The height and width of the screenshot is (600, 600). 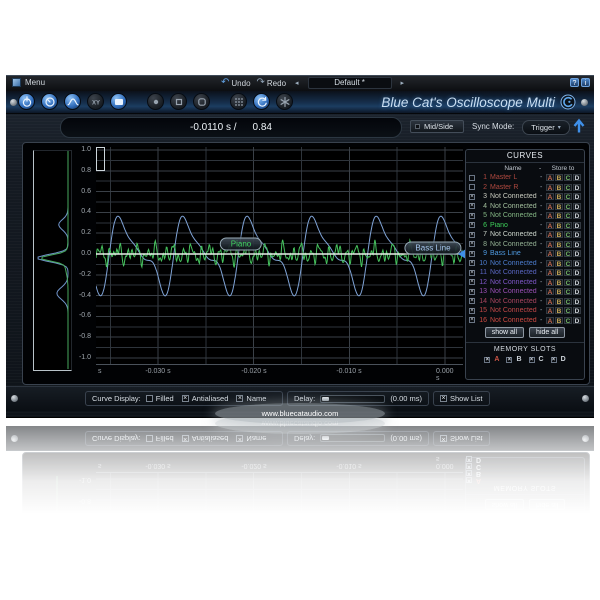 What do you see at coordinates (240, 398) in the screenshot?
I see `name-checkbox: ×` at bounding box center [240, 398].